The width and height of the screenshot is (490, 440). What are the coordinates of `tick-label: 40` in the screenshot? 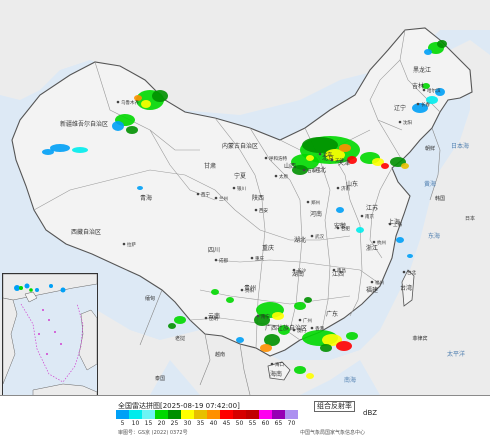 It's located at (213, 423).